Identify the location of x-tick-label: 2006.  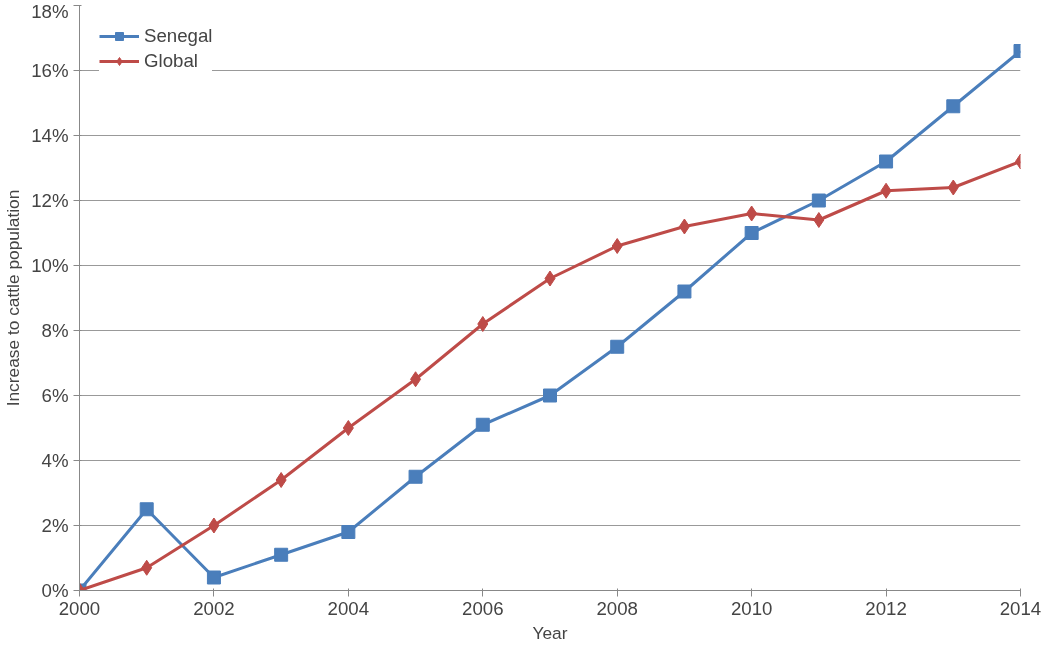
(483, 608).